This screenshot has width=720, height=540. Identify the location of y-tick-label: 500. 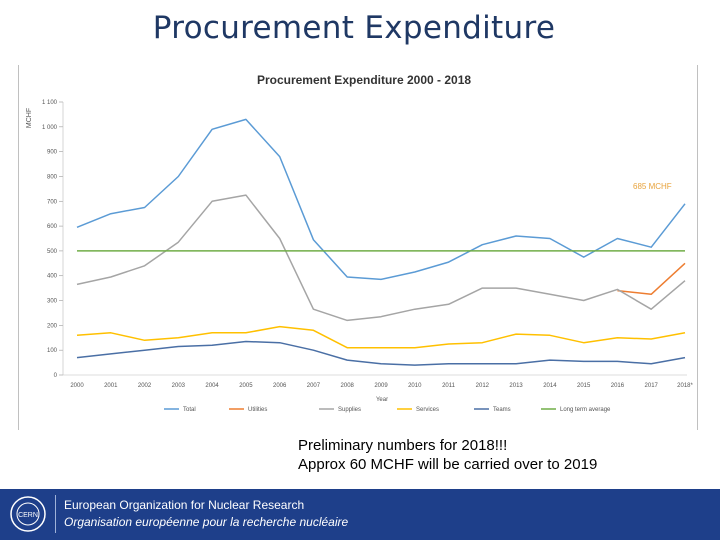
(52, 252).